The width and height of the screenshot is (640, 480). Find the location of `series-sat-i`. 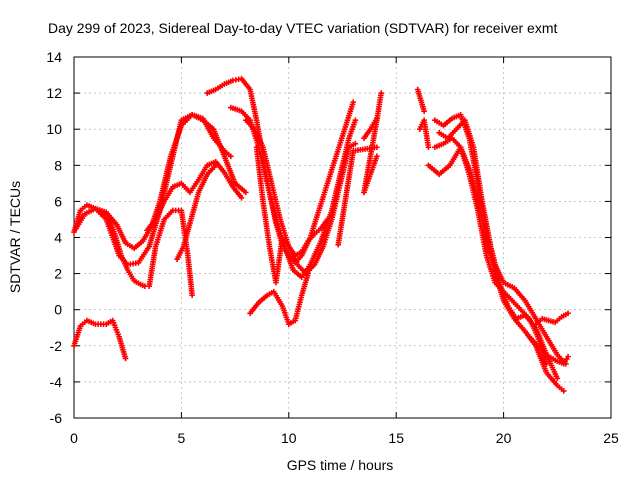

series-sat-i is located at coordinates (292, 215).